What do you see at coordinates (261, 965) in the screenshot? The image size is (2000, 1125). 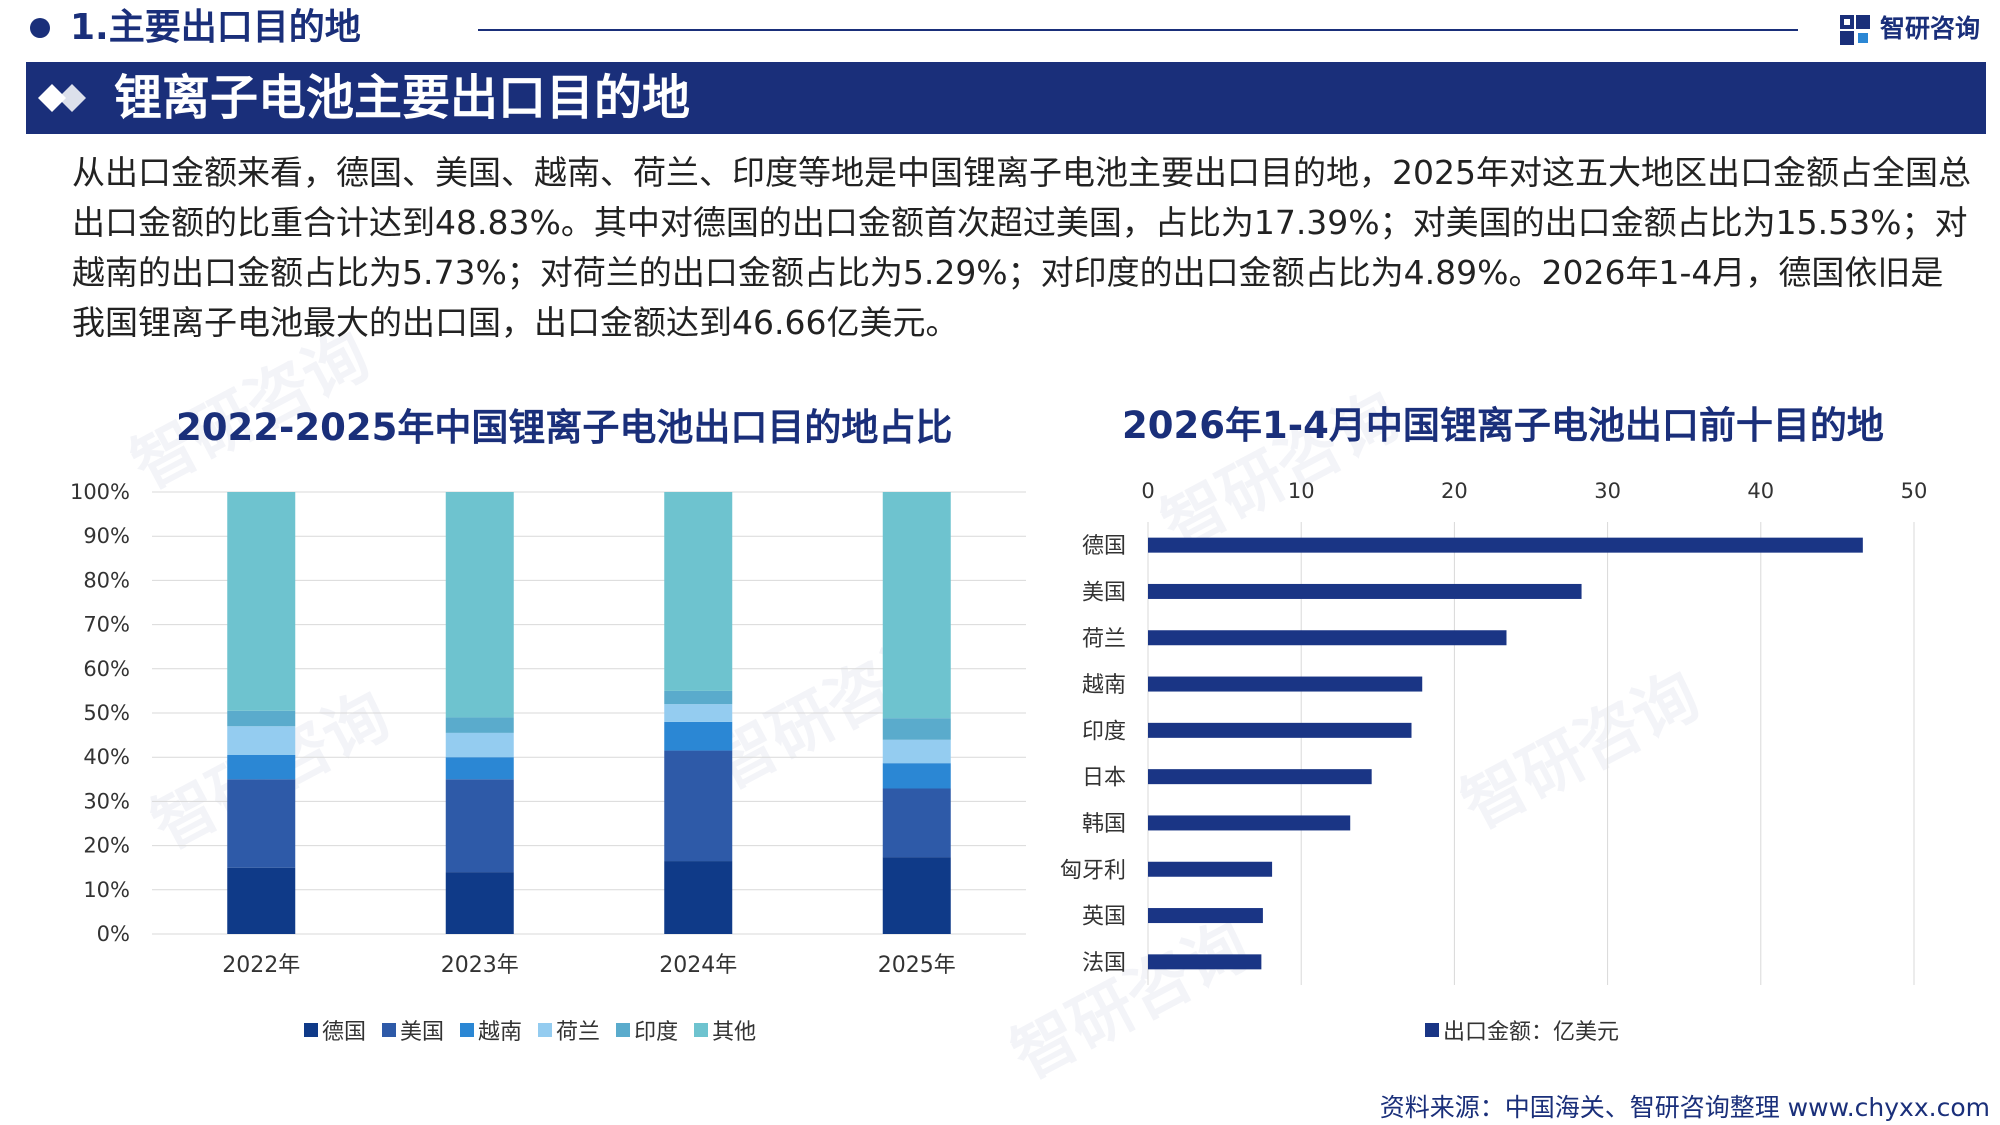 I see `x-category-label: 2022年` at bounding box center [261, 965].